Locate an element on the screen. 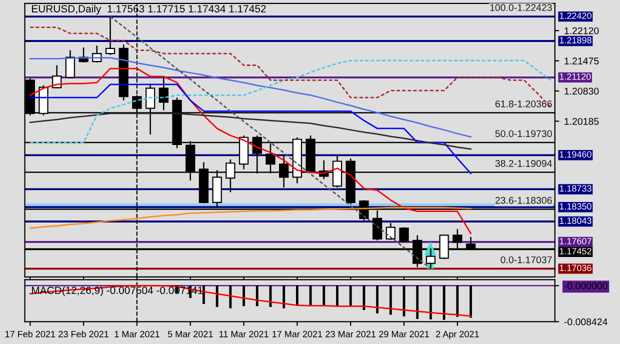  x-tick-label: 11 Mar 2021 is located at coordinates (243, 334).